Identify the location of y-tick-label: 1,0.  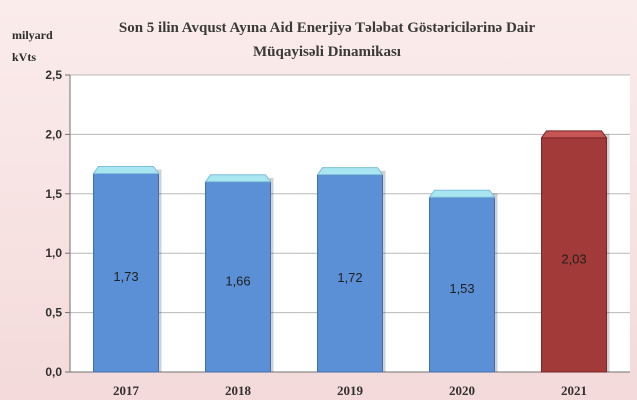
(53, 253).